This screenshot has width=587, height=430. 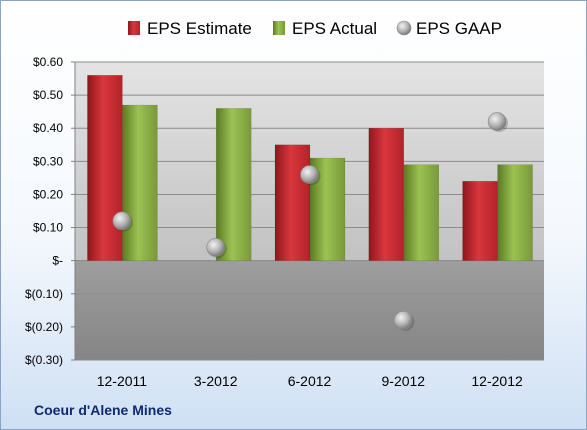 What do you see at coordinates (199, 28) in the screenshot?
I see `legend-eps-estimate-label: EPS Estimate` at bounding box center [199, 28].